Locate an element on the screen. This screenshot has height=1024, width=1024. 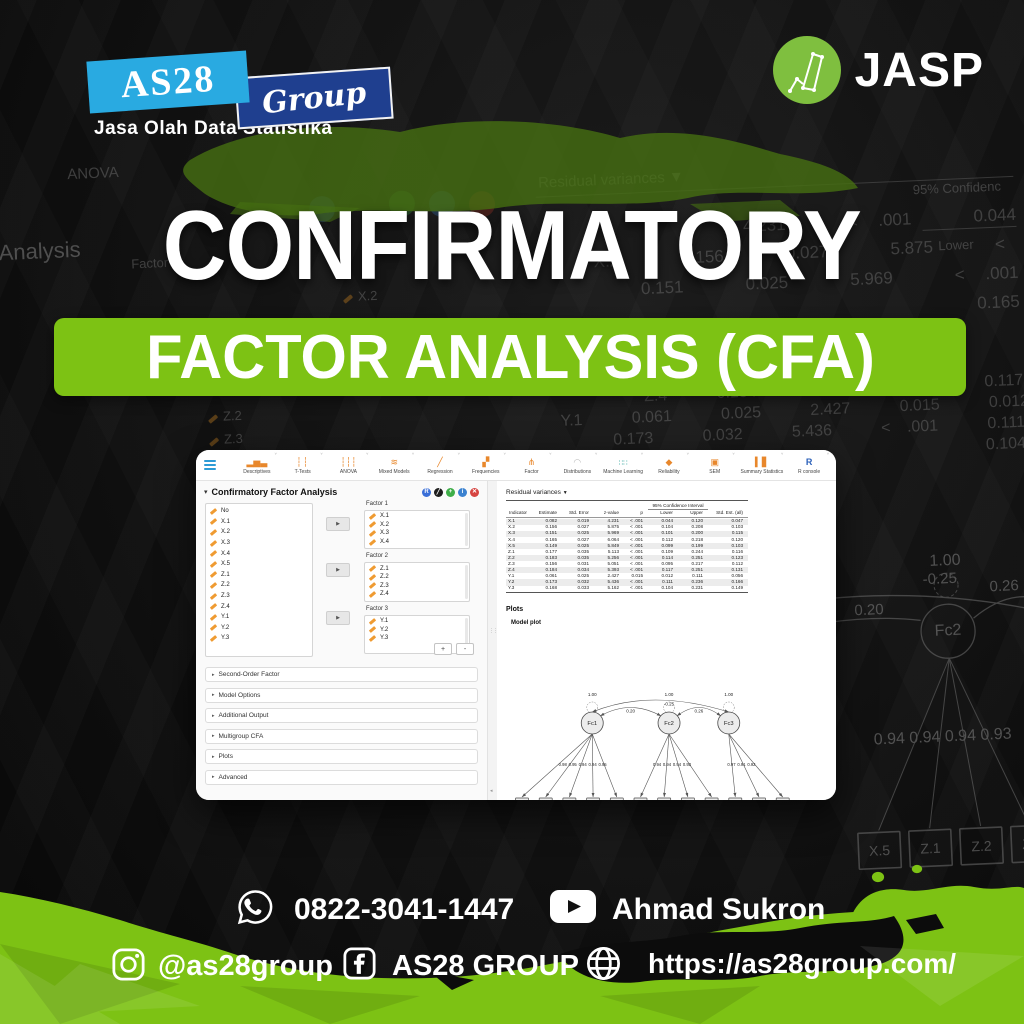
options-section: ▸ Model Options is located at coordinates (341, 695).